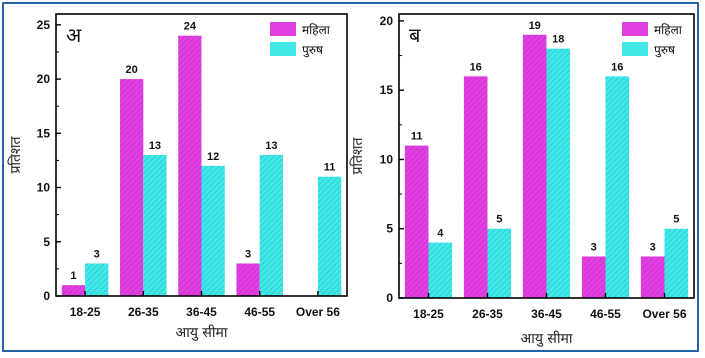 The width and height of the screenshot is (705, 358). I want to click on data-label: 1, so click(73, 276).